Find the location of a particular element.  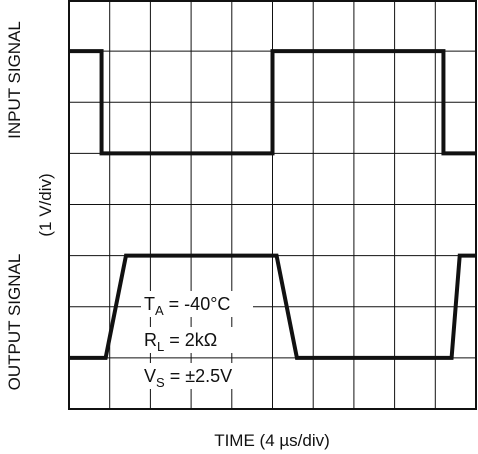

y-label-output-signal: OUTPUT SIGNAL is located at coordinates (14, 322).